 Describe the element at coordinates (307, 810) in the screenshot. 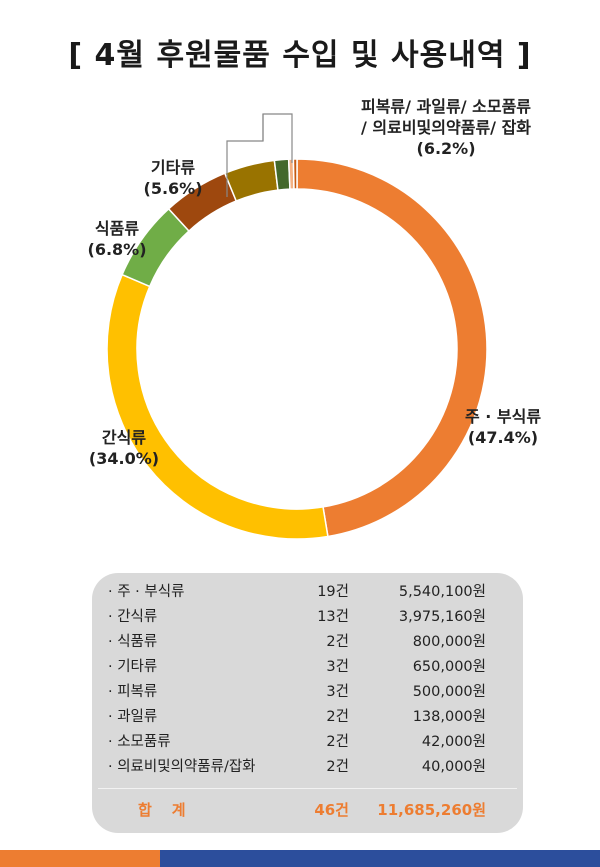

I see `total-row: 합계 46건 11,685,260원` at that location.